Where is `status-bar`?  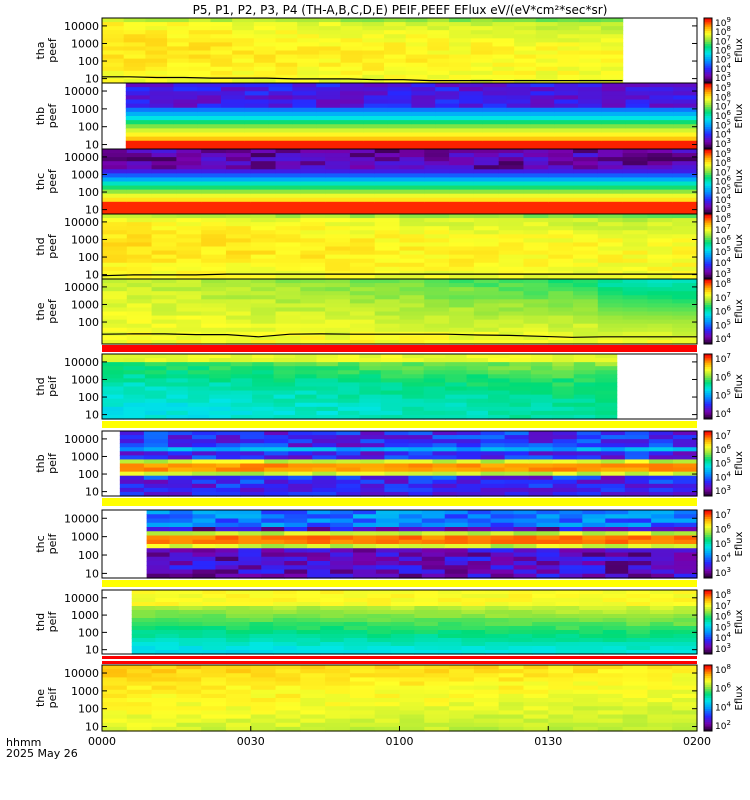
status-bar is located at coordinates (399, 424).